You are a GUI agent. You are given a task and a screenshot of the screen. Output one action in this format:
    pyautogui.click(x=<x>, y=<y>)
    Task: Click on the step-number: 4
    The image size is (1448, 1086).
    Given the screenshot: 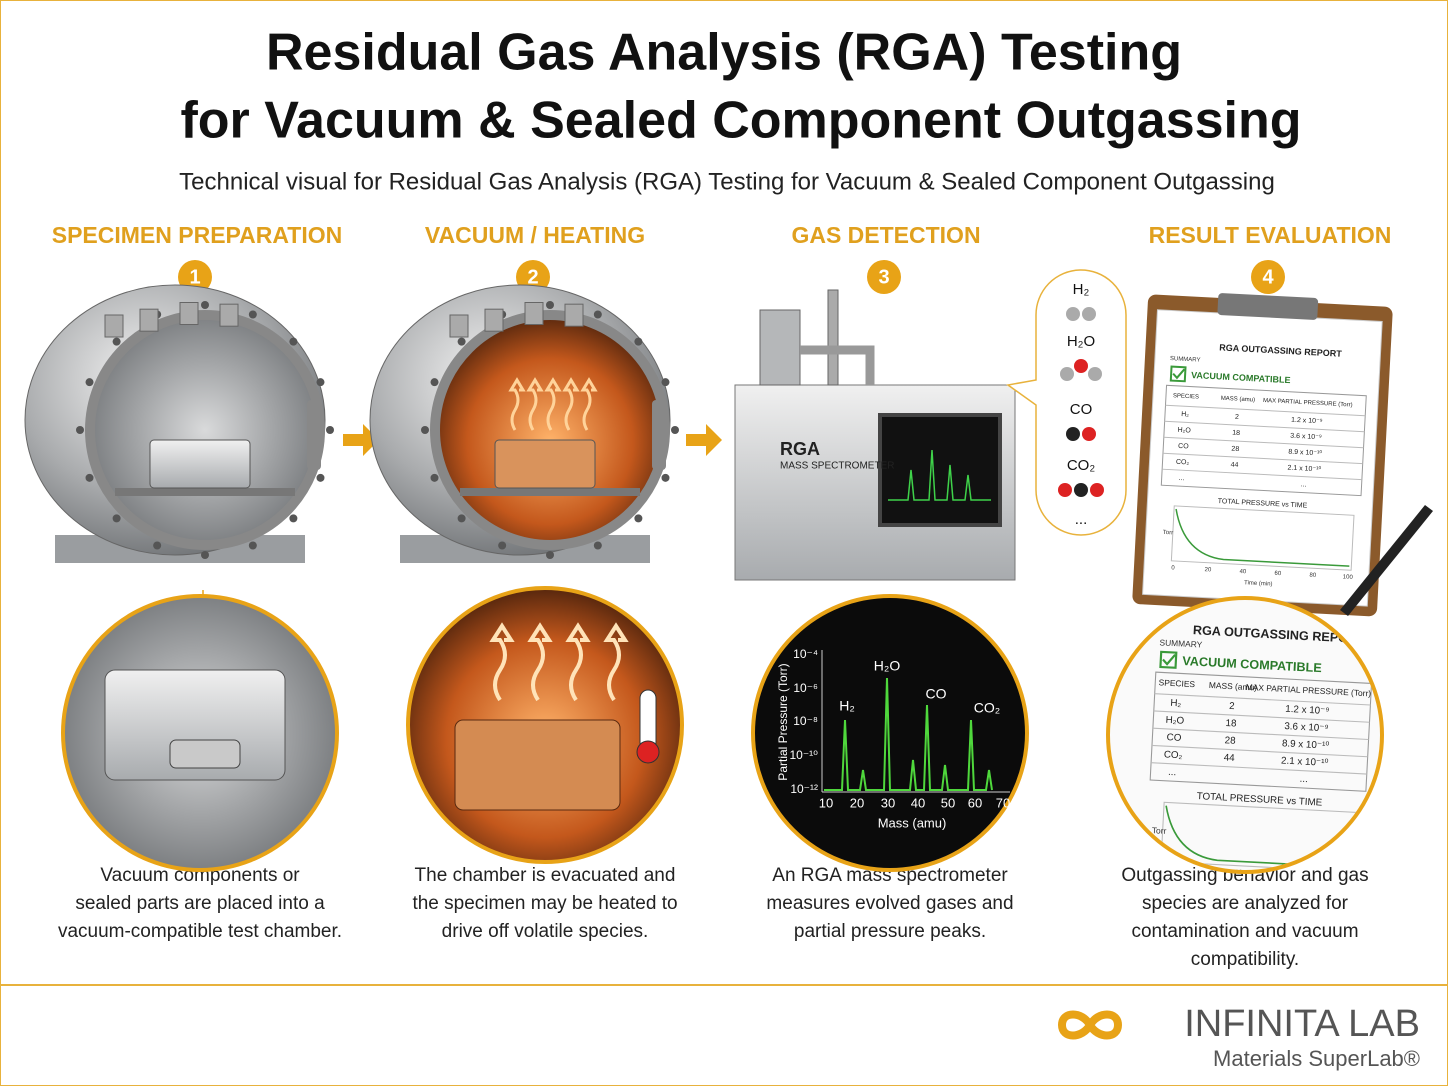 What is the action you would take?
    pyautogui.click(x=1268, y=277)
    